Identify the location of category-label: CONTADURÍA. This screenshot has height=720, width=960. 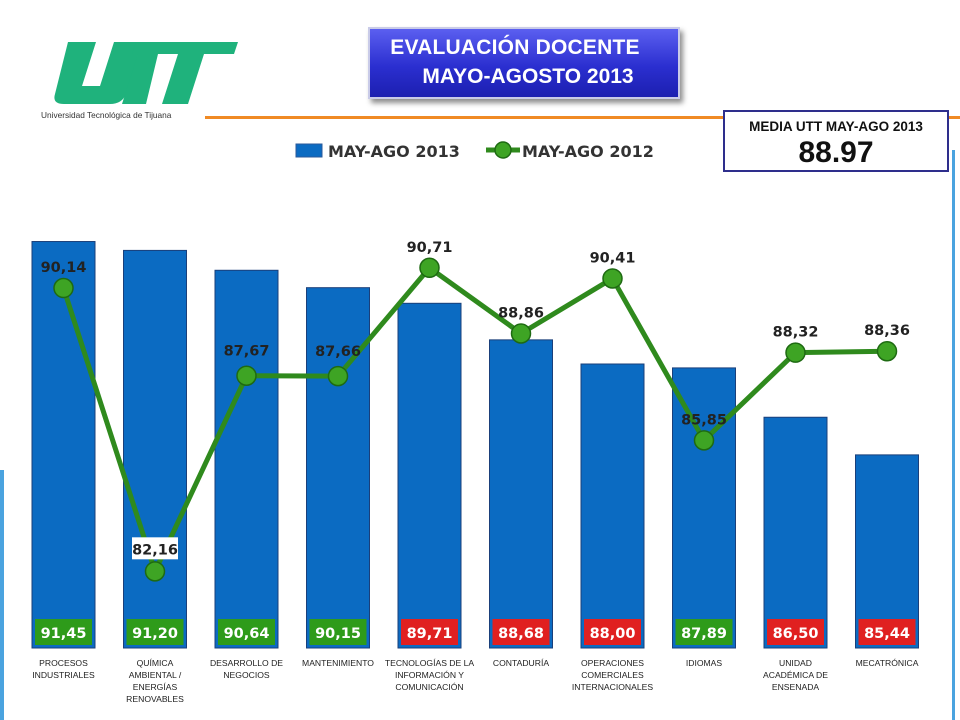
(521, 663).